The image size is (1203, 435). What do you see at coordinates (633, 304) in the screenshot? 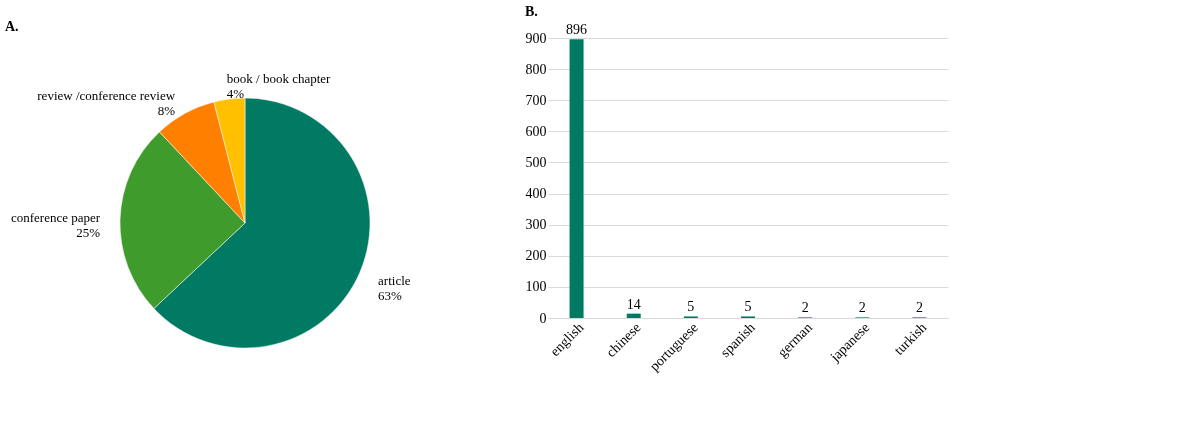
I see `data-label: 14` at bounding box center [633, 304].